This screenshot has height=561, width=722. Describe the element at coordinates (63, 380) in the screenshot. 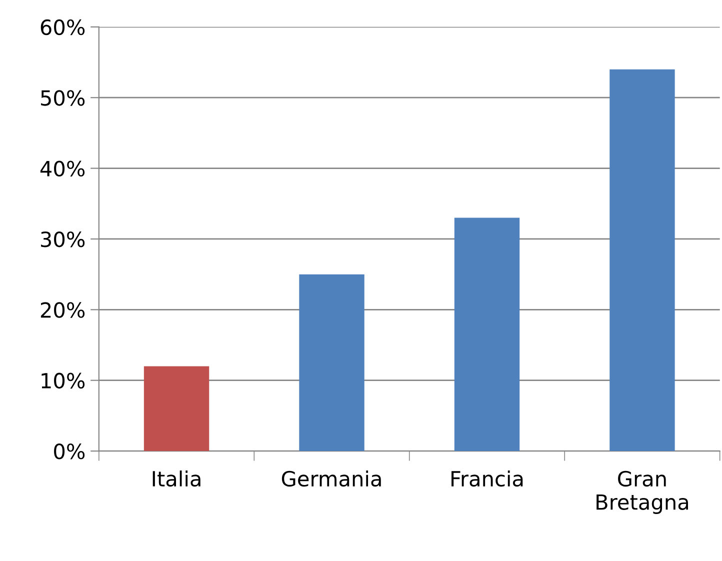

I see `y-tick-label: 10%` at that location.